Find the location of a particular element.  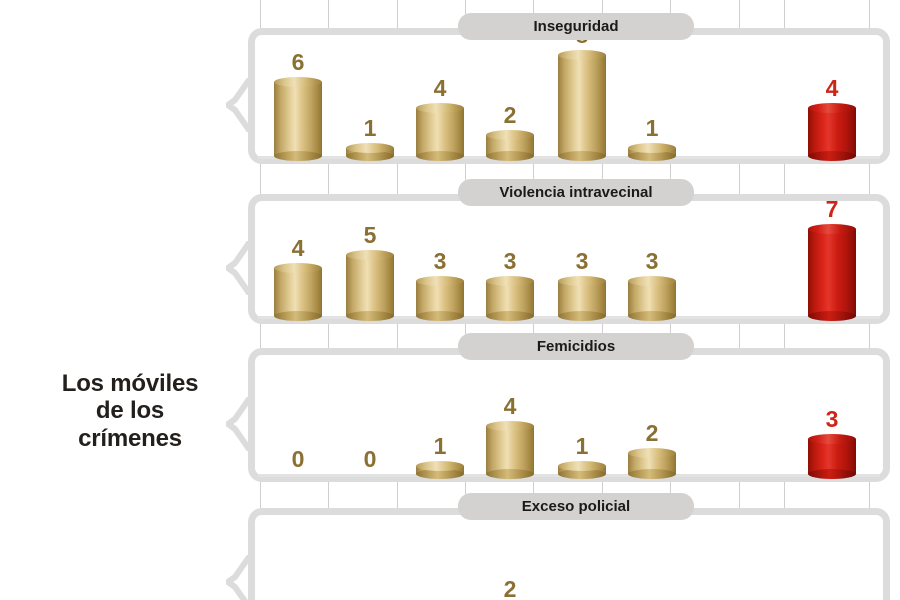

panel-plot-area: 2 is located at coordinates (569, 554).